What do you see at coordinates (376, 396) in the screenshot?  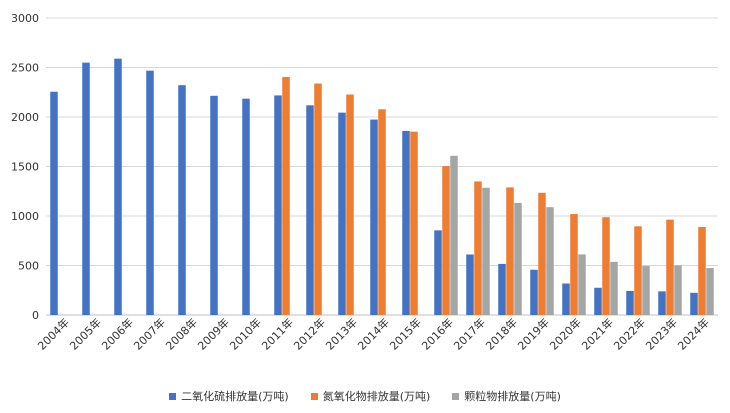 I see `legend-label-nox: 氮氧化物排放量(万吨)` at bounding box center [376, 396].